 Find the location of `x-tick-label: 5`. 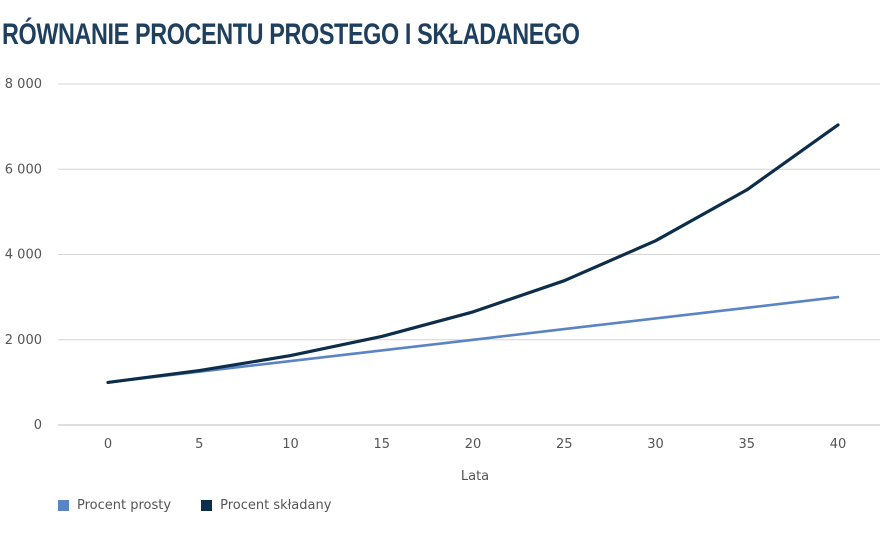

x-tick-label: 5 is located at coordinates (199, 444).